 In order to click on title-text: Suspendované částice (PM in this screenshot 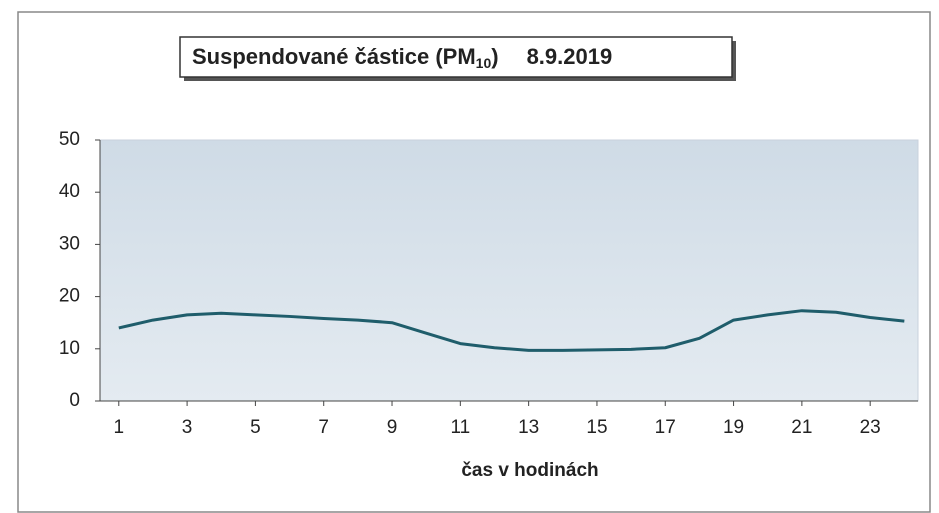, I will do `click(334, 56)`.